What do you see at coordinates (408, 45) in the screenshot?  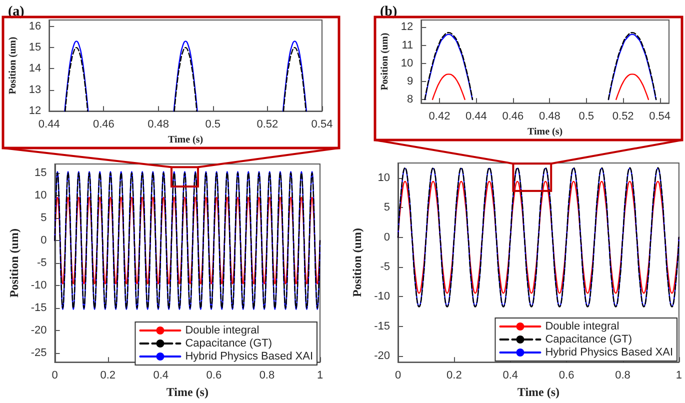 I see `y-tick-label: 11` at bounding box center [408, 45].